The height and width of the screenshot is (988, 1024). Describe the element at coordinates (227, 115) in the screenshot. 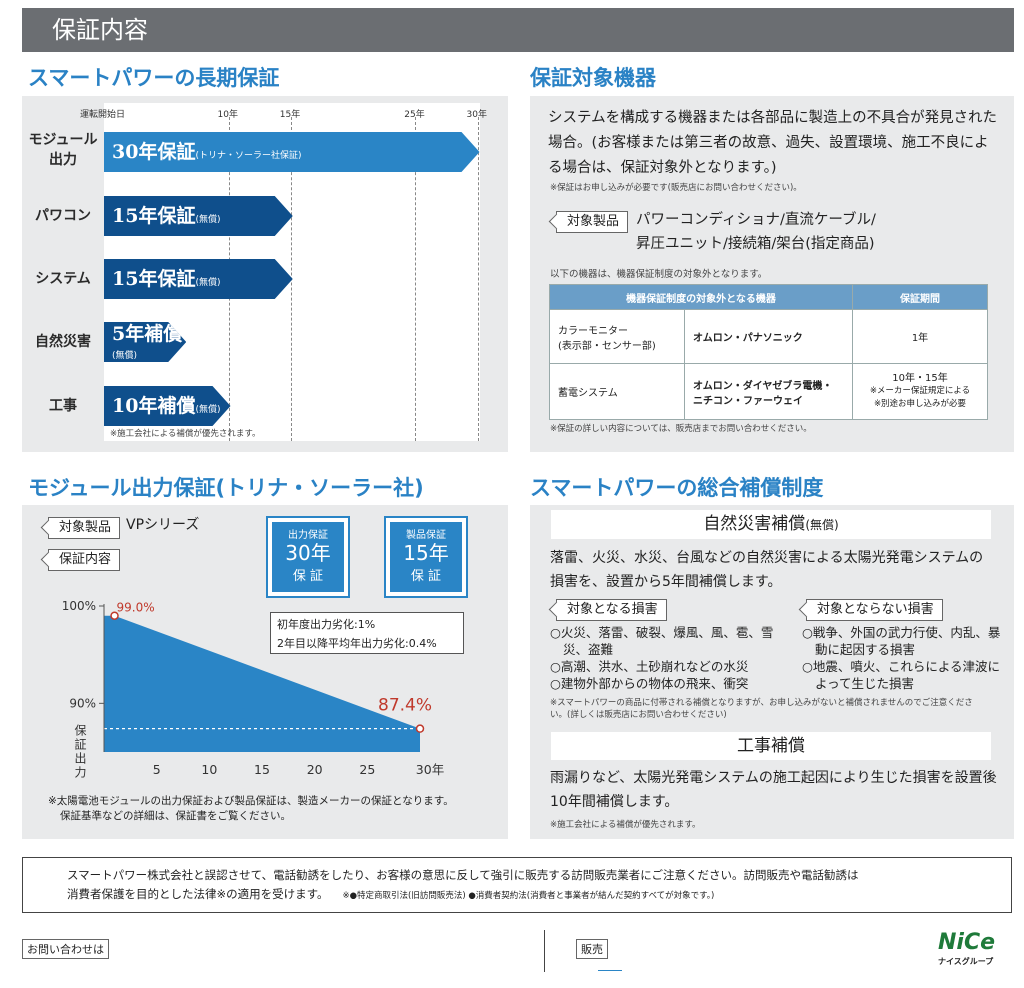

I see `axis-tick-label: 10年` at that location.